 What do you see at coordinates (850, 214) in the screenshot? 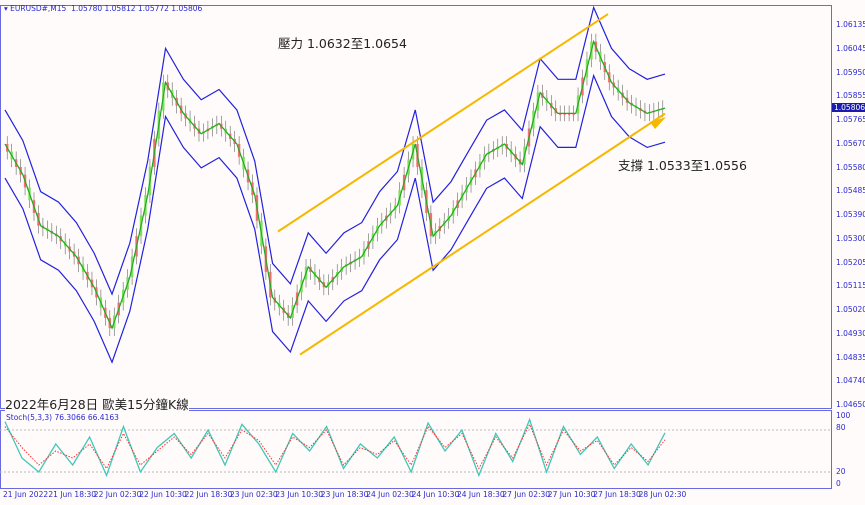
I see `price-tick-label: 1.05390` at bounding box center [850, 214].